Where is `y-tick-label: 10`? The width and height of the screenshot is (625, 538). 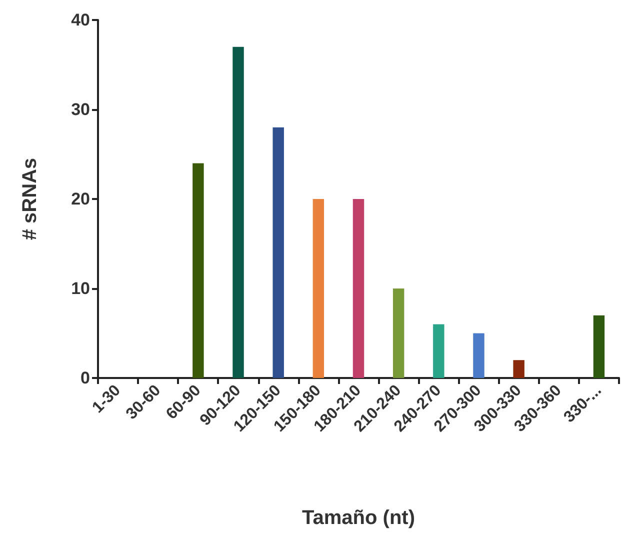 y-tick-label: 10 is located at coordinates (80, 288).